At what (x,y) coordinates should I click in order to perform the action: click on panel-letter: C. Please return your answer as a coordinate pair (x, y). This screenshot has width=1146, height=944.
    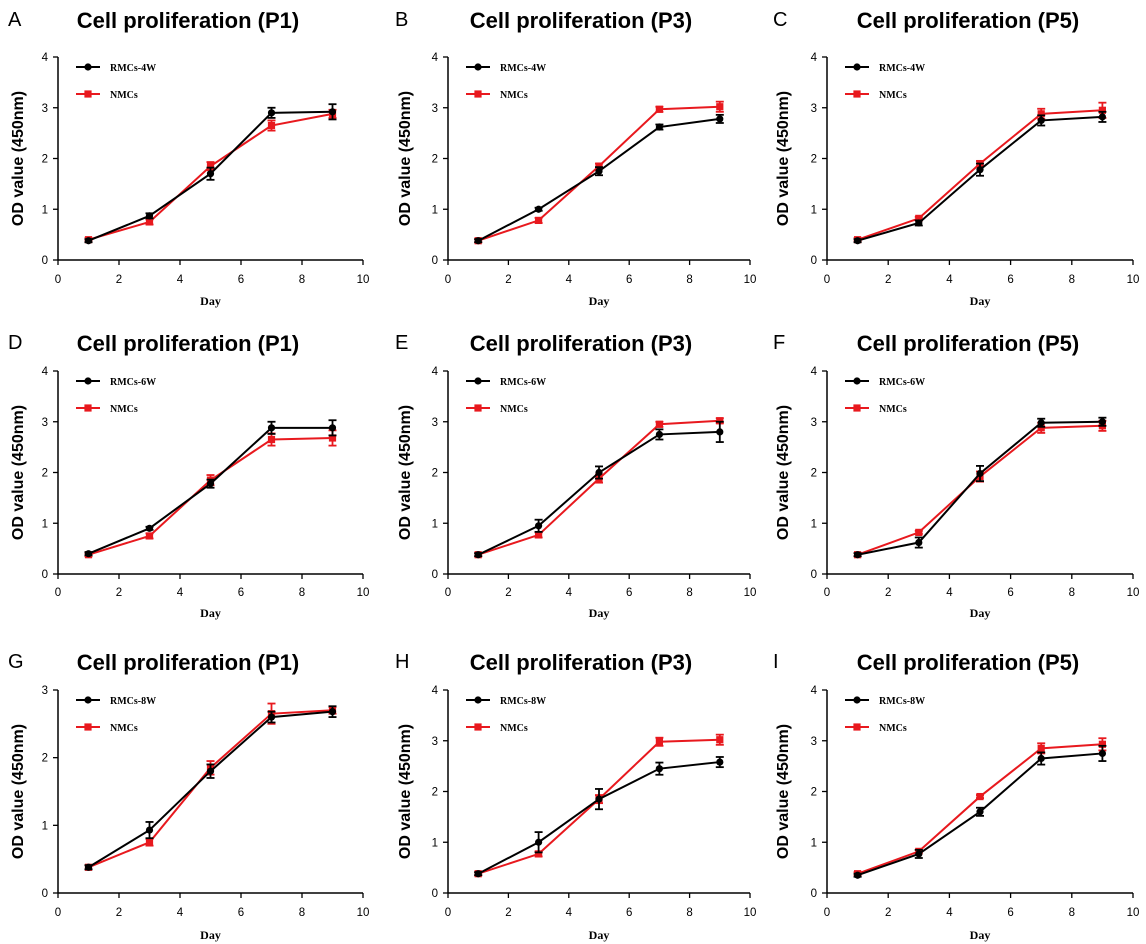
    Looking at the image, I should click on (780, 20).